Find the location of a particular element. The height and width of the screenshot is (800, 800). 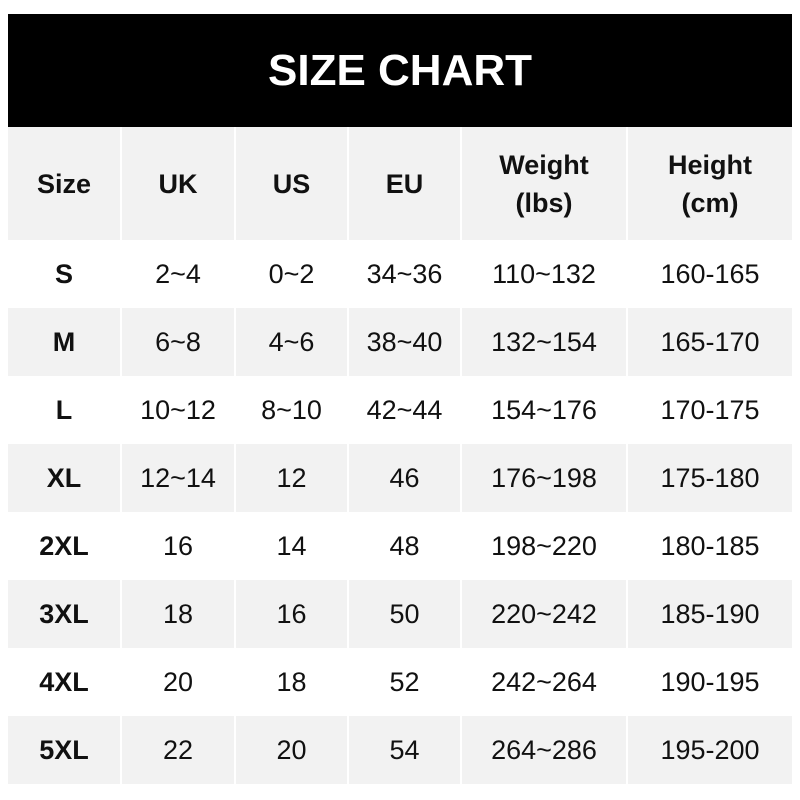

cell-eu: 52 is located at coordinates (404, 682).